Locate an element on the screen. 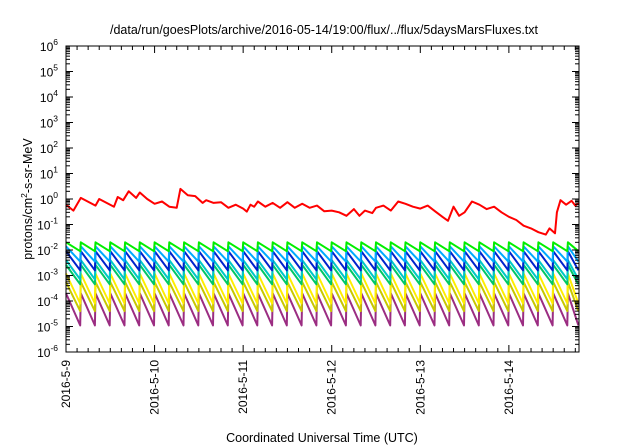 Image resolution: width=640 pixels, height=448 pixels. y-axis-label-superscript: 2 is located at coordinates (24, 195).